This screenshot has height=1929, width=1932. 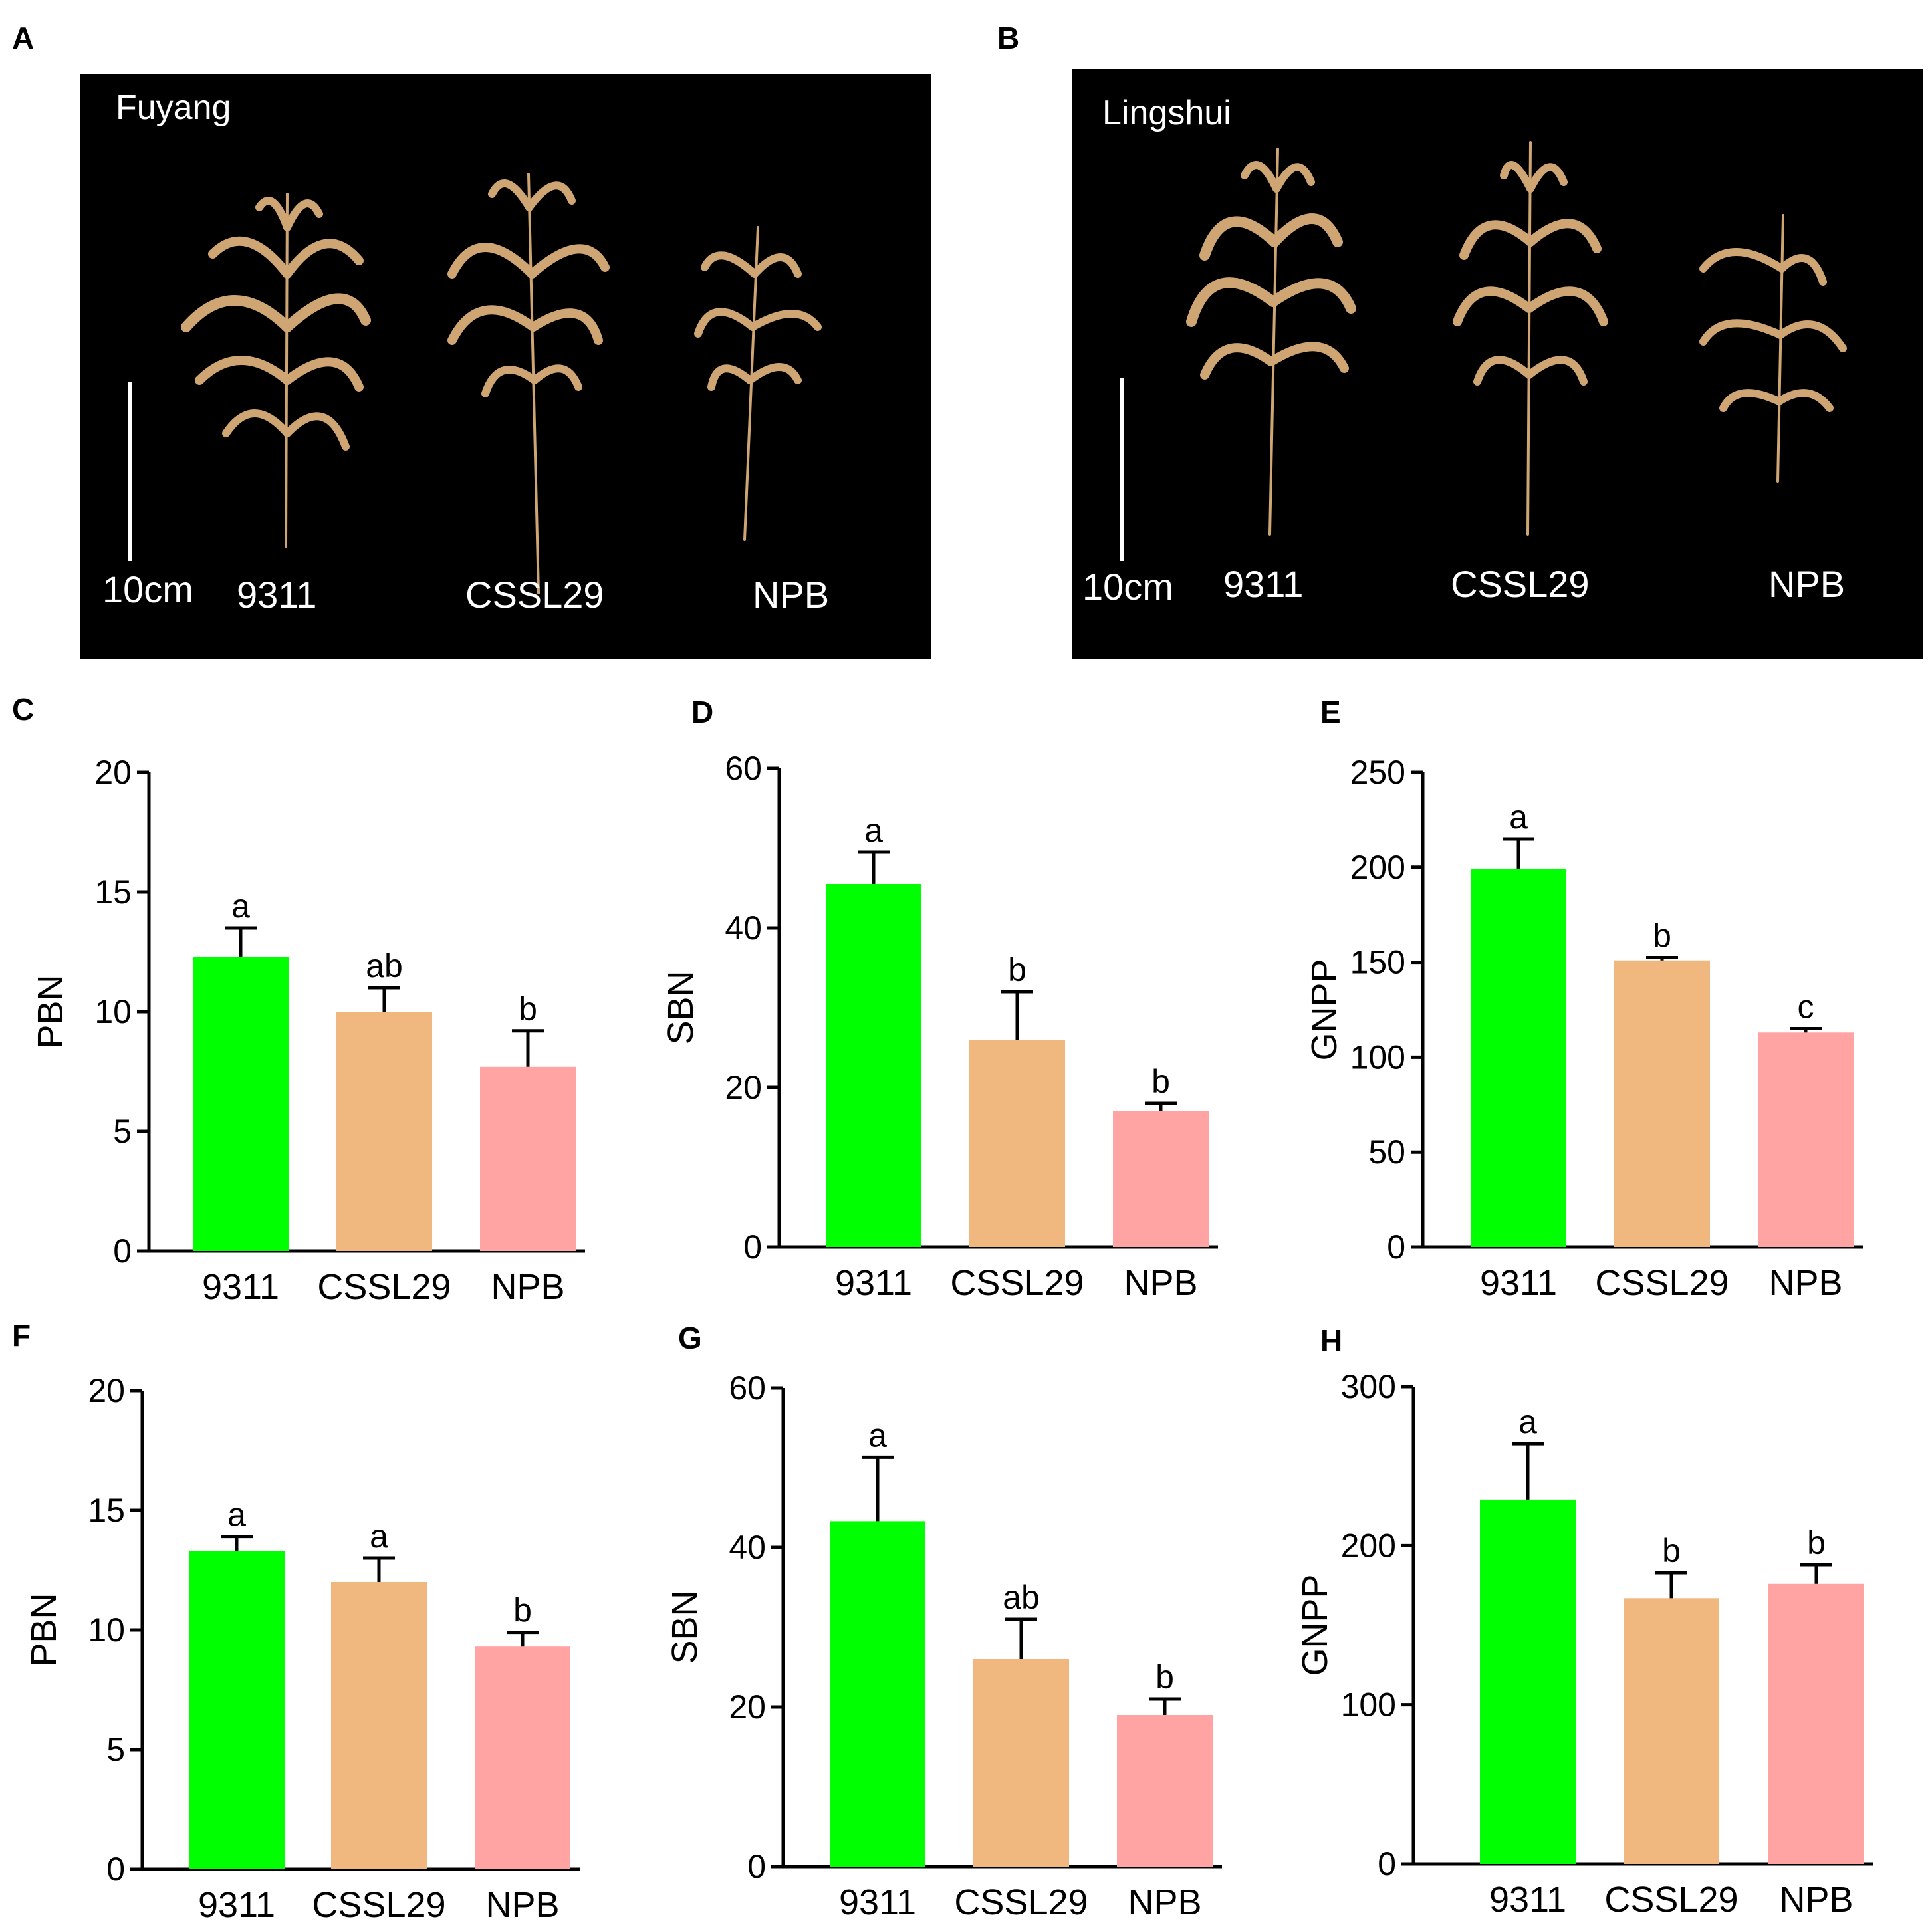 What do you see at coordinates (1009, 38) in the screenshot?
I see `panel-letter-b: B` at bounding box center [1009, 38].